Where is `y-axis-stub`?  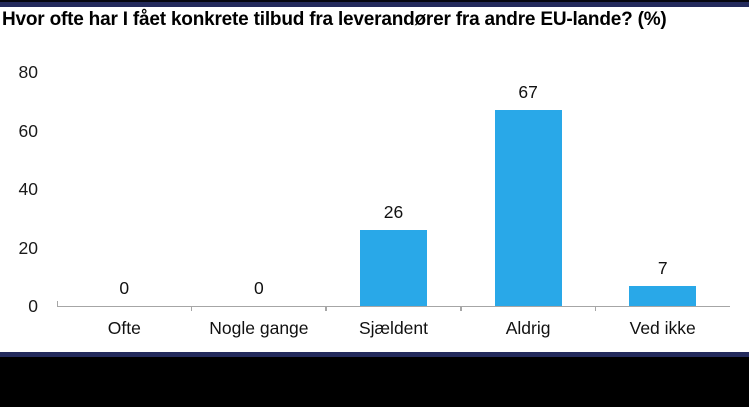 y-axis-stub is located at coordinates (57, 303).